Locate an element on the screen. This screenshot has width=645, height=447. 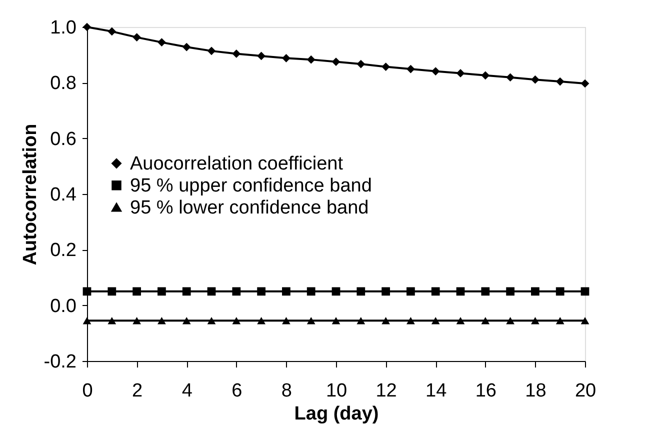
y-tick-label: 0.2 is located at coordinates (63, 251).